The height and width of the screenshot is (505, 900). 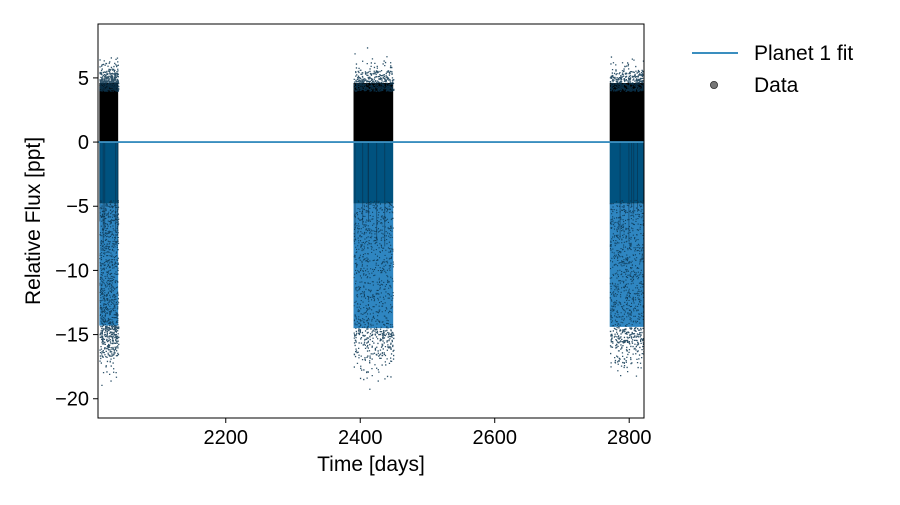 What do you see at coordinates (77, 207) in the screenshot?
I see `y-tick-label: −5` at bounding box center [77, 207].